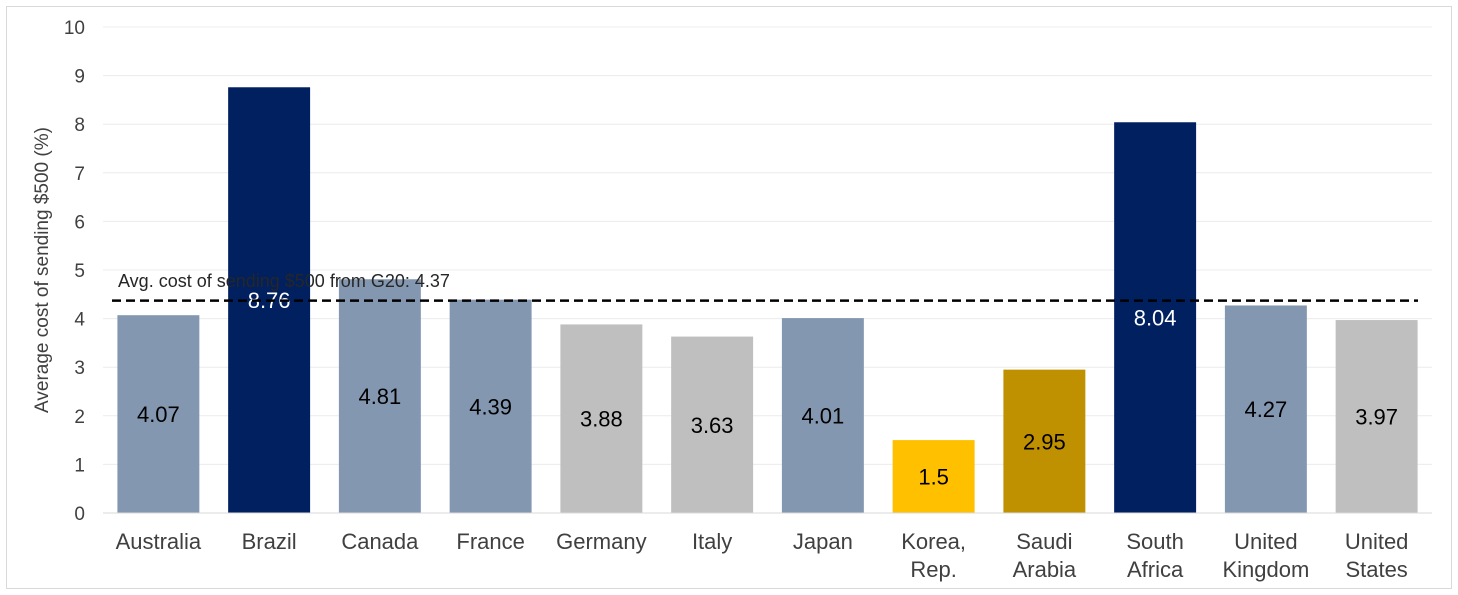 This screenshot has height=595, width=1458. Describe the element at coordinates (159, 541) in the screenshot. I see `x-tick-label: Australia` at that location.